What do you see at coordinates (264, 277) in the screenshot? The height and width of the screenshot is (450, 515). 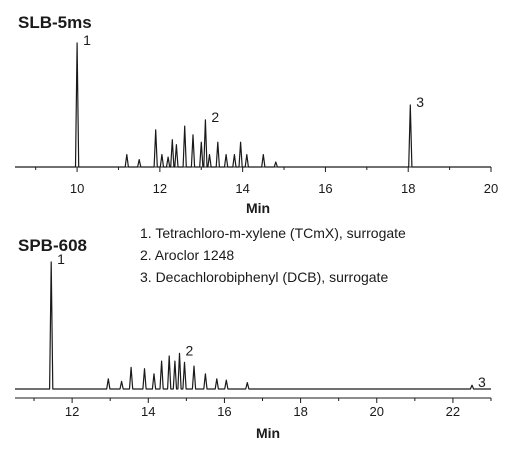 I see `legend-item-3: 3. Decachlorobiphenyl (DCB), surrogate` at bounding box center [264, 277].